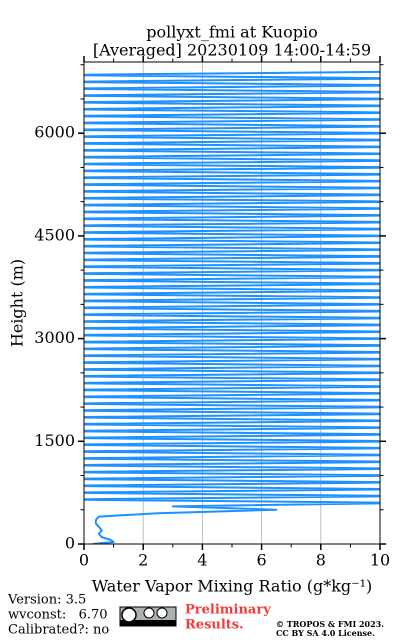  What do you see at coordinates (262, 560) in the screenshot?
I see `x-tick-label: 6` at bounding box center [262, 560].